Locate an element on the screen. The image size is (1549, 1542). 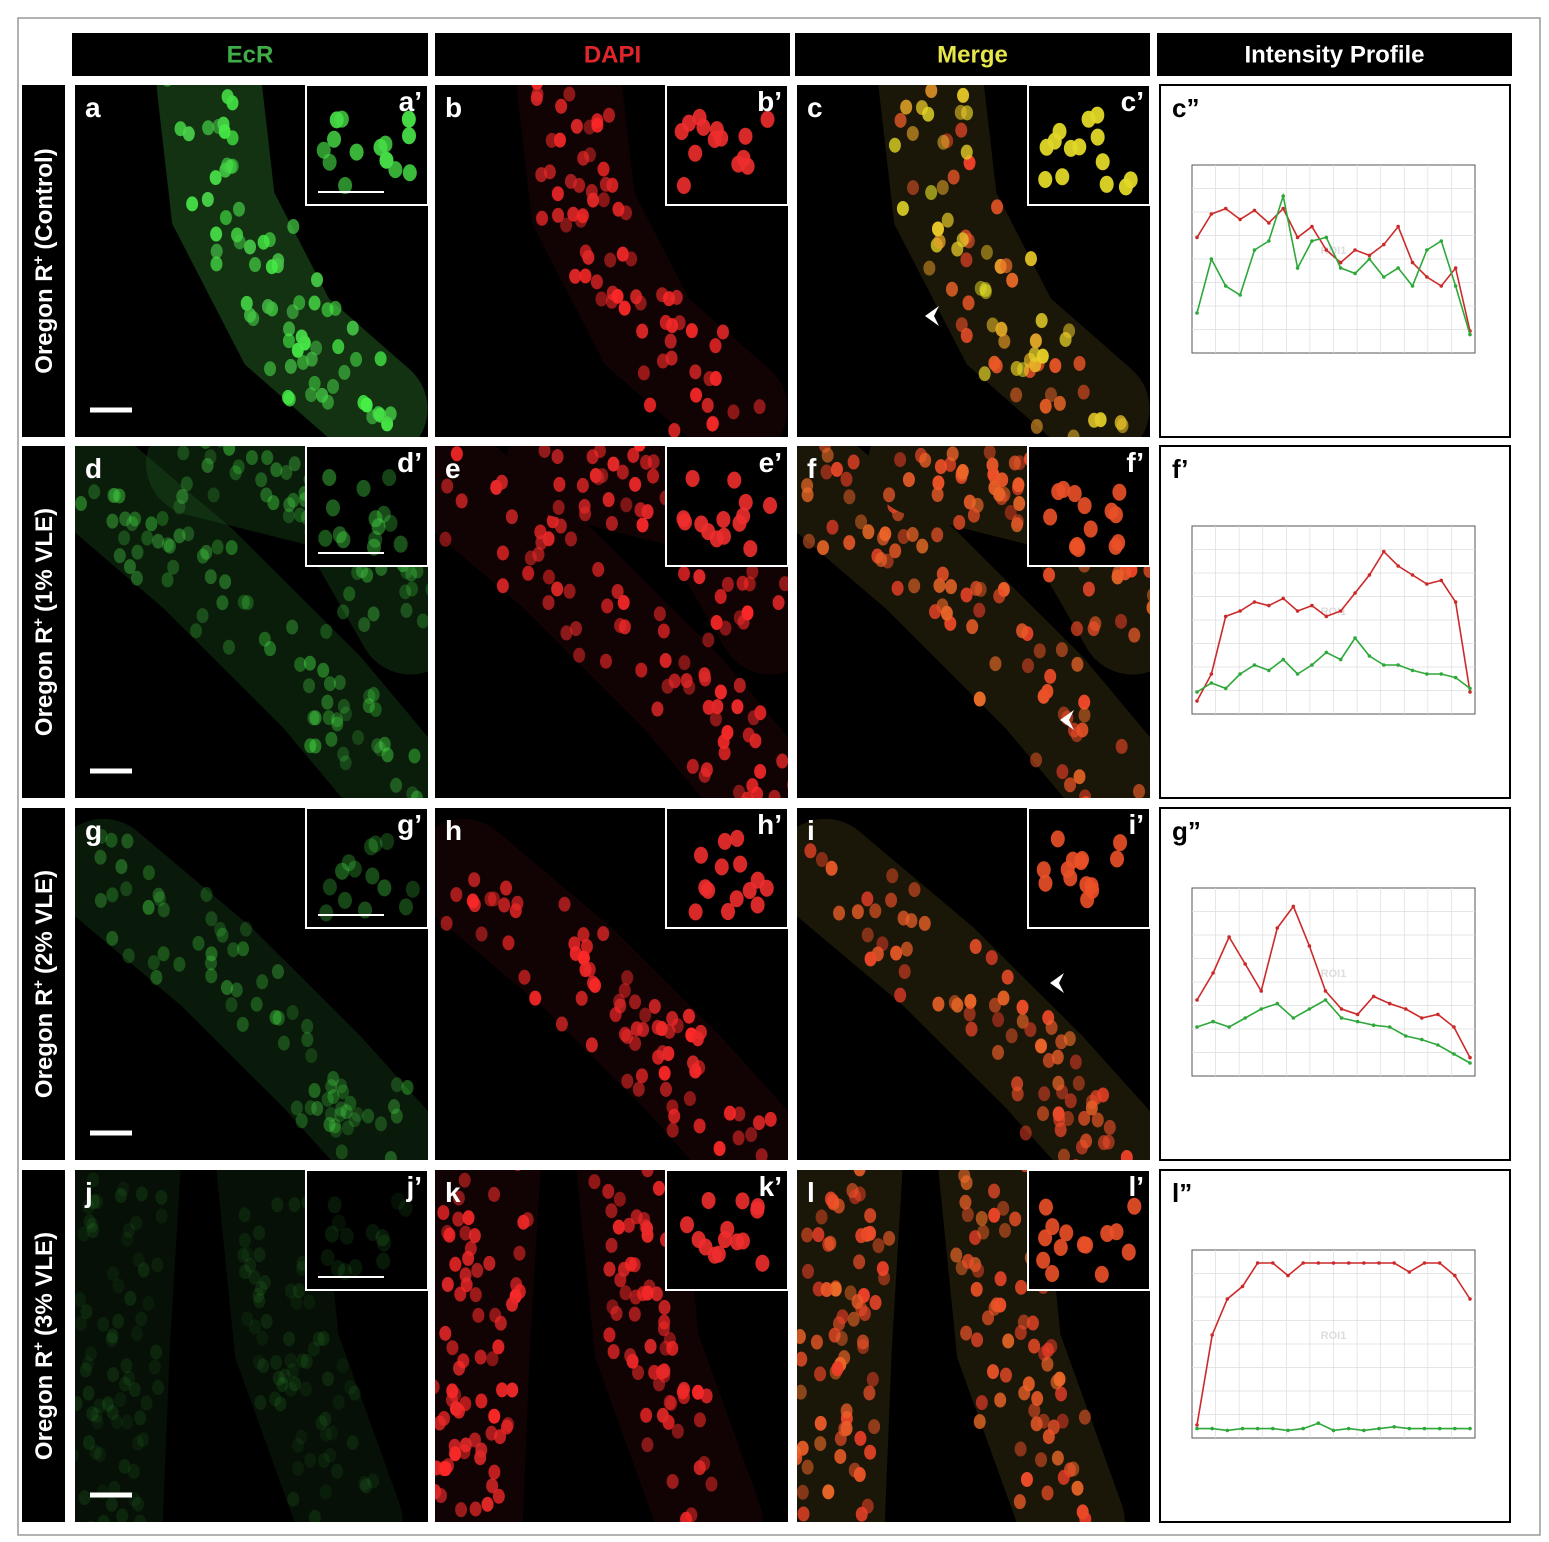
arrowhead is located at coordinates (932, 316).